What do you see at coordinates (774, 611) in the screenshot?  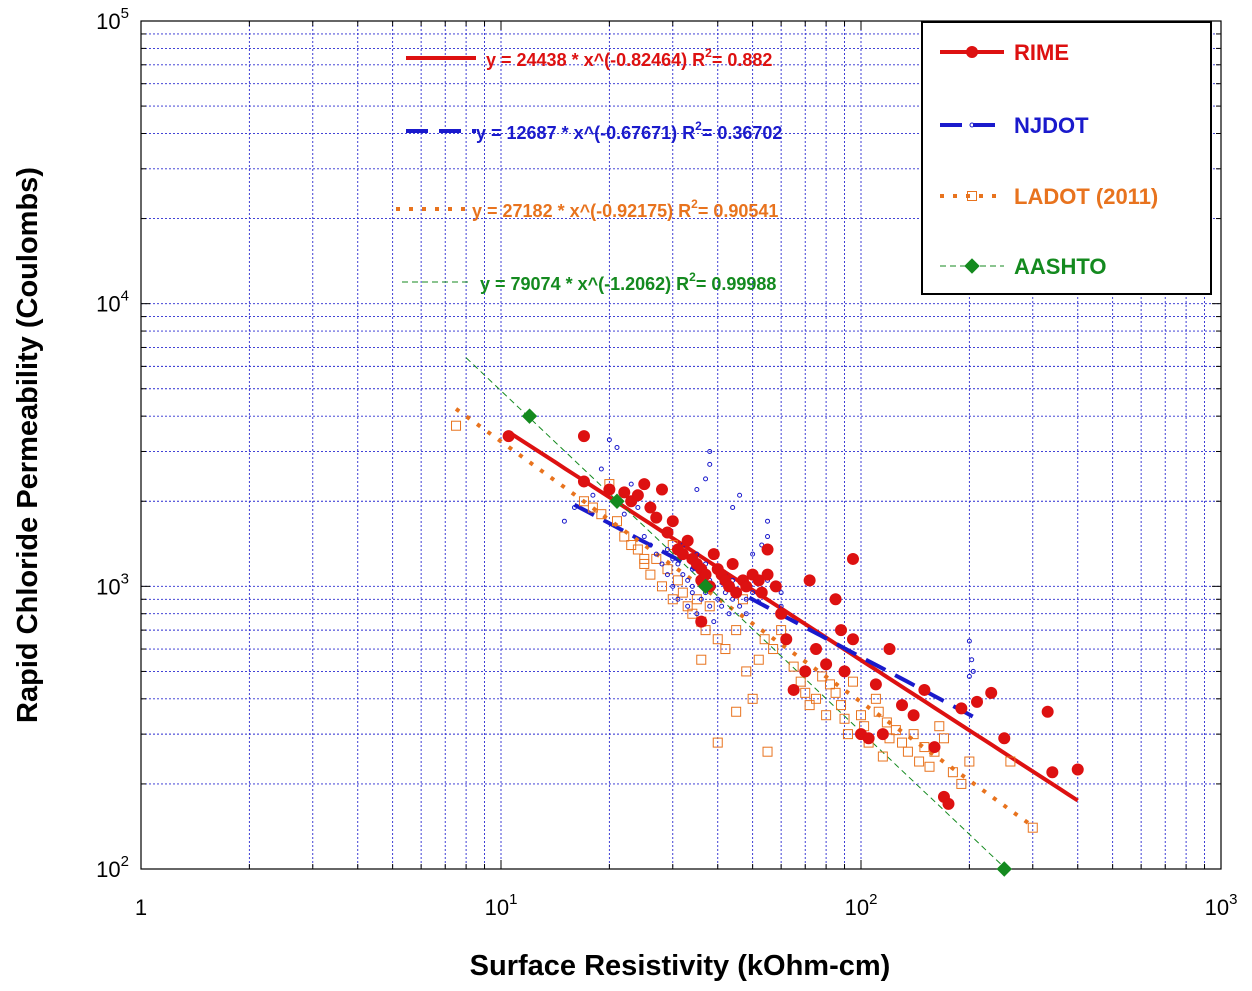 I see `fit-line-njdot` at bounding box center [774, 611].